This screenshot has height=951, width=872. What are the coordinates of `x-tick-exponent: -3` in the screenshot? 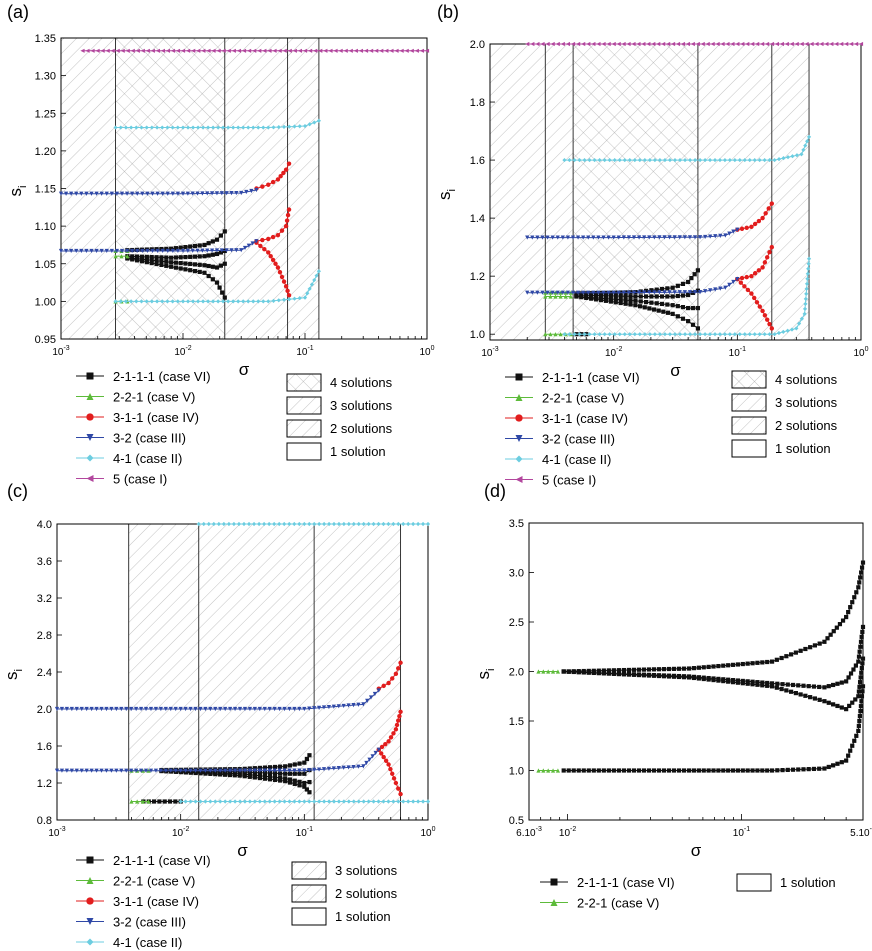 It's located at (539, 829).